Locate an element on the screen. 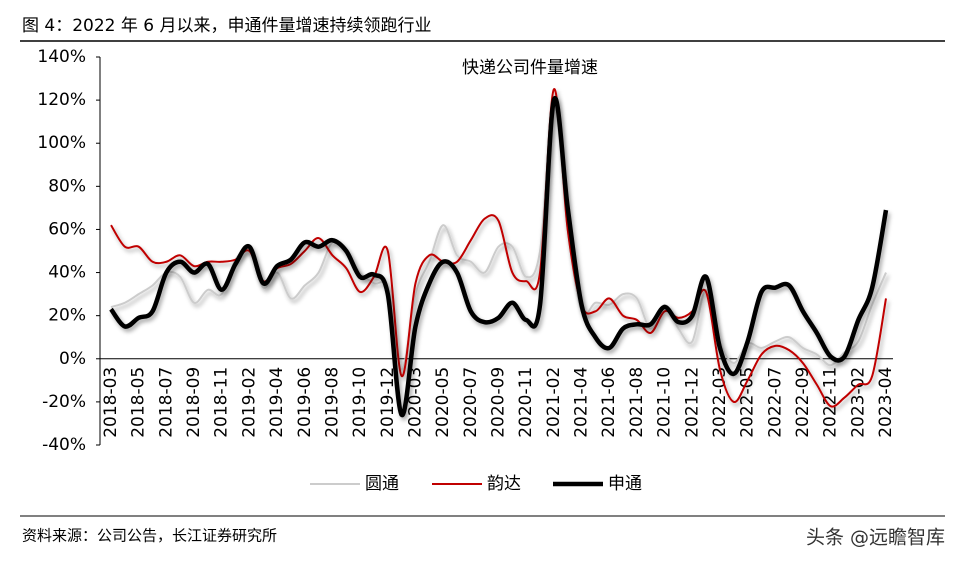  x-tick-label: 2019-06 is located at coordinates (305, 402).